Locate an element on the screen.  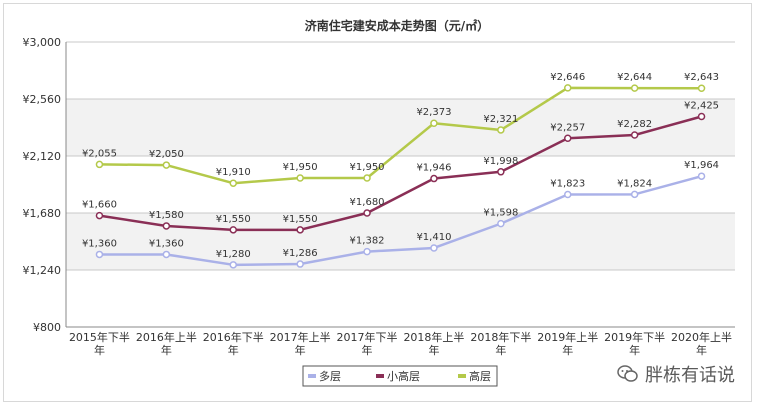
x-tick-label: 2015年下半年 is located at coordinates (99, 343).